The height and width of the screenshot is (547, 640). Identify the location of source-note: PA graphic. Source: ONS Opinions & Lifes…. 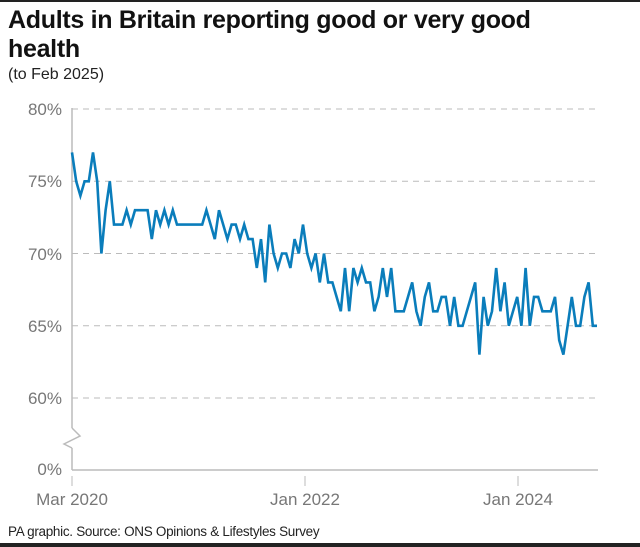
(164, 531).